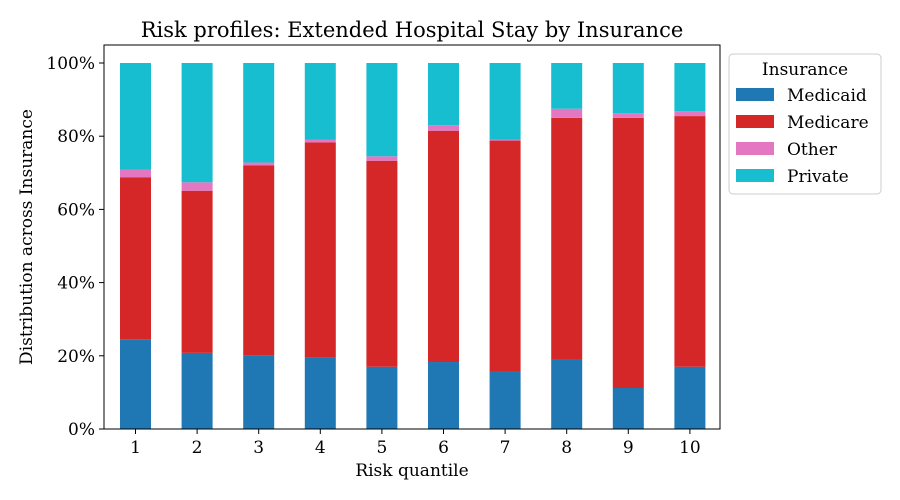  Describe the element at coordinates (135, 384) in the screenshot. I see `bar-medicaid-q1` at that location.